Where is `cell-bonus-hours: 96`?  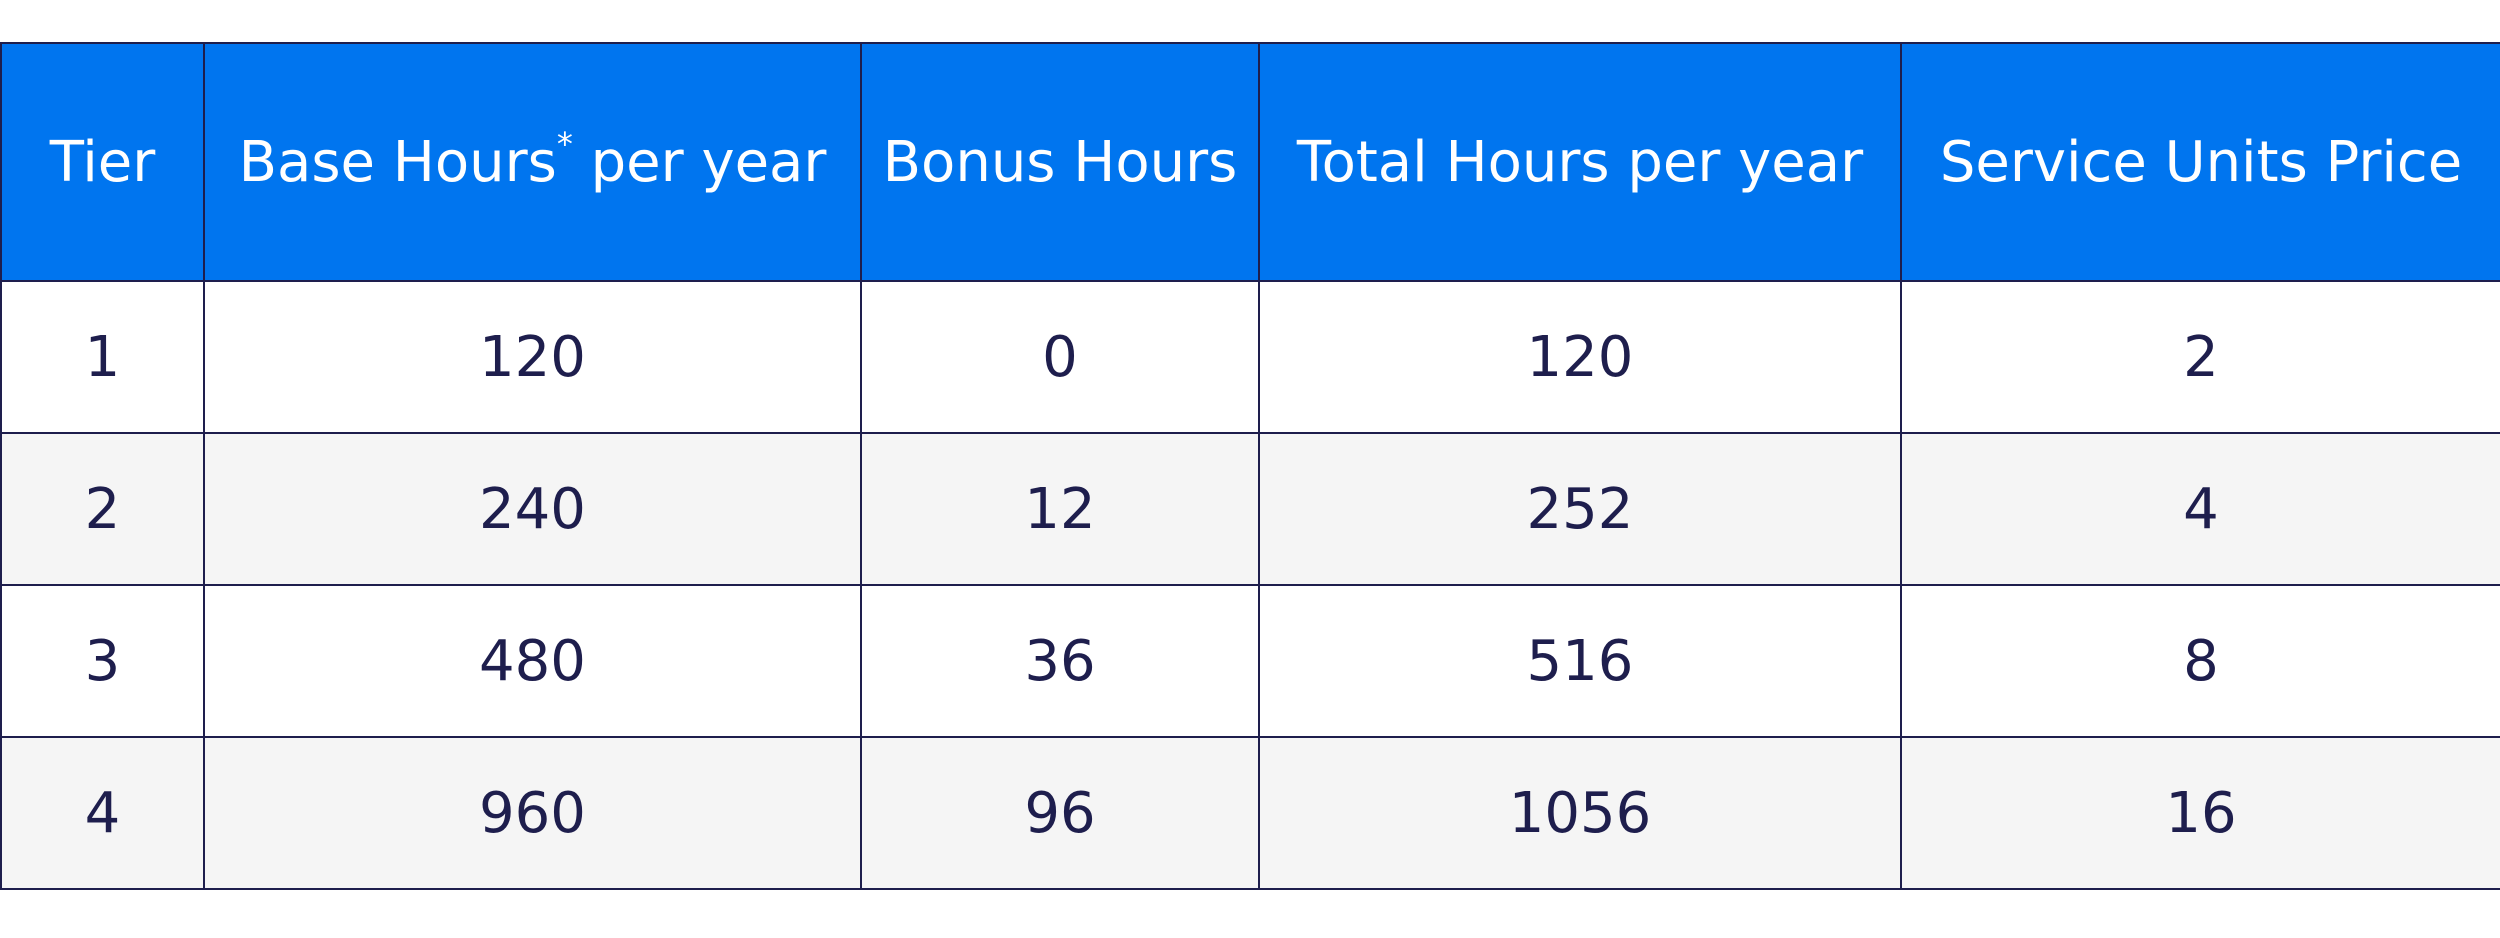
cell-bonus-hours: 96 is located at coordinates (1060, 813).